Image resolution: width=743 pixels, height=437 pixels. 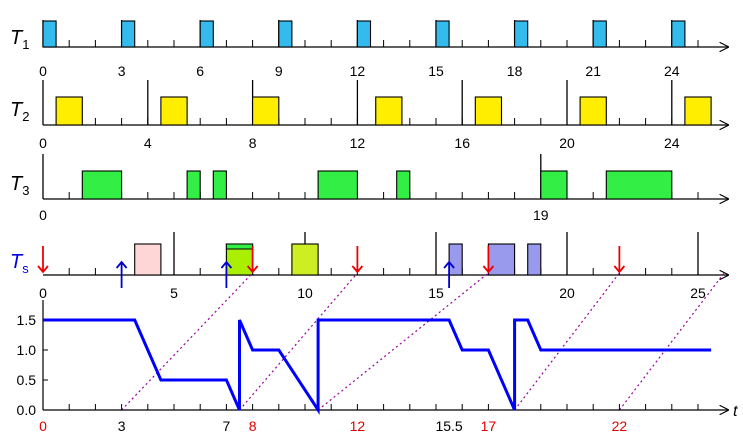 What do you see at coordinates (43, 293) in the screenshot?
I see `ts-tick-label: 0` at bounding box center [43, 293].